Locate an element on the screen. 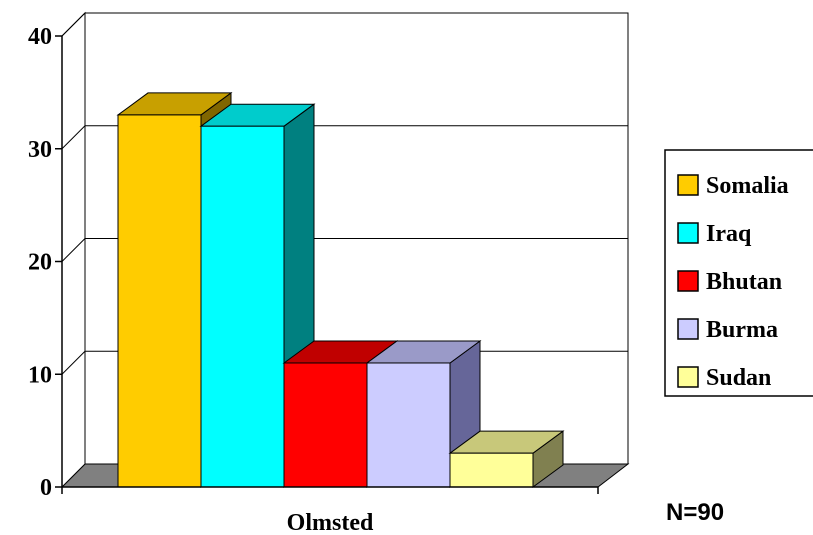  legend-item: Sudan is located at coordinates (724, 378).